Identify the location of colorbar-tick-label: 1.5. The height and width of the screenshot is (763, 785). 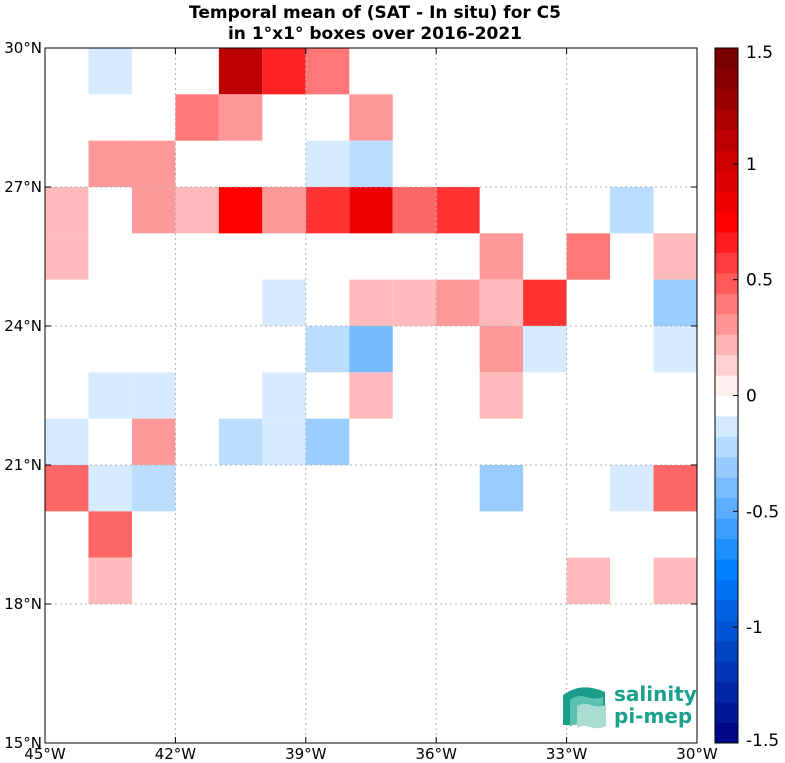
(759, 53).